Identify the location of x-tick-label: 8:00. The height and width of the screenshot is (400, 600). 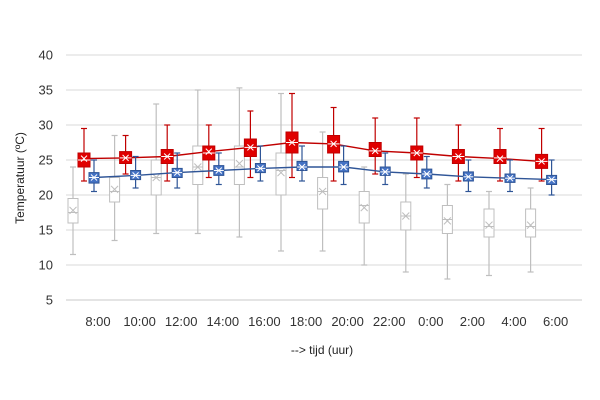
(97, 321).